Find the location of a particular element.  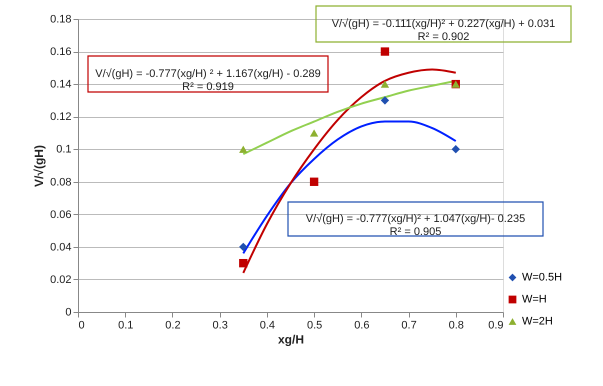

y-tick-label: 0.06 is located at coordinates (61, 214).